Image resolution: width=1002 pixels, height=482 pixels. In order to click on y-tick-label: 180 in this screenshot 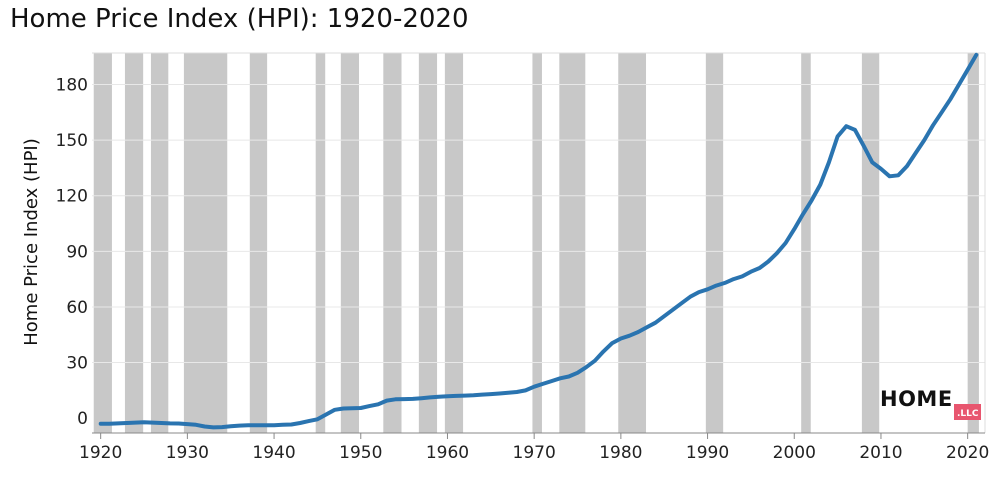, I will do `click(72, 86)`.